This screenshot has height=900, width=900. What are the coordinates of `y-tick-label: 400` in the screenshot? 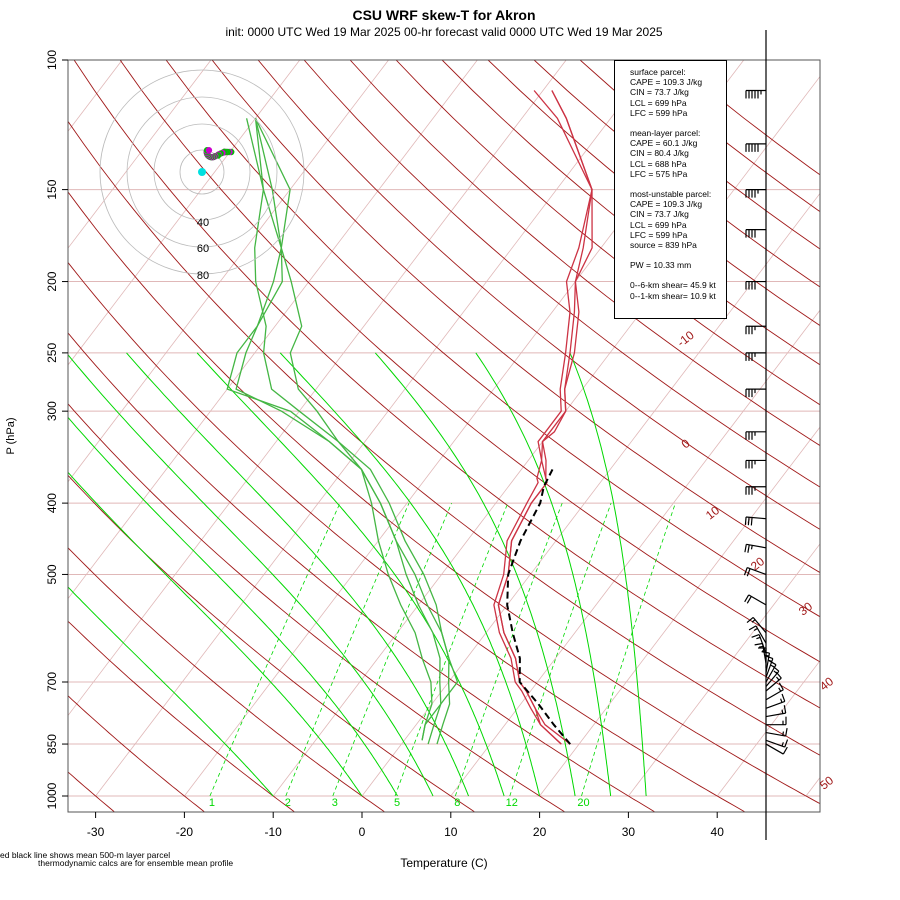 It's located at (52, 503).